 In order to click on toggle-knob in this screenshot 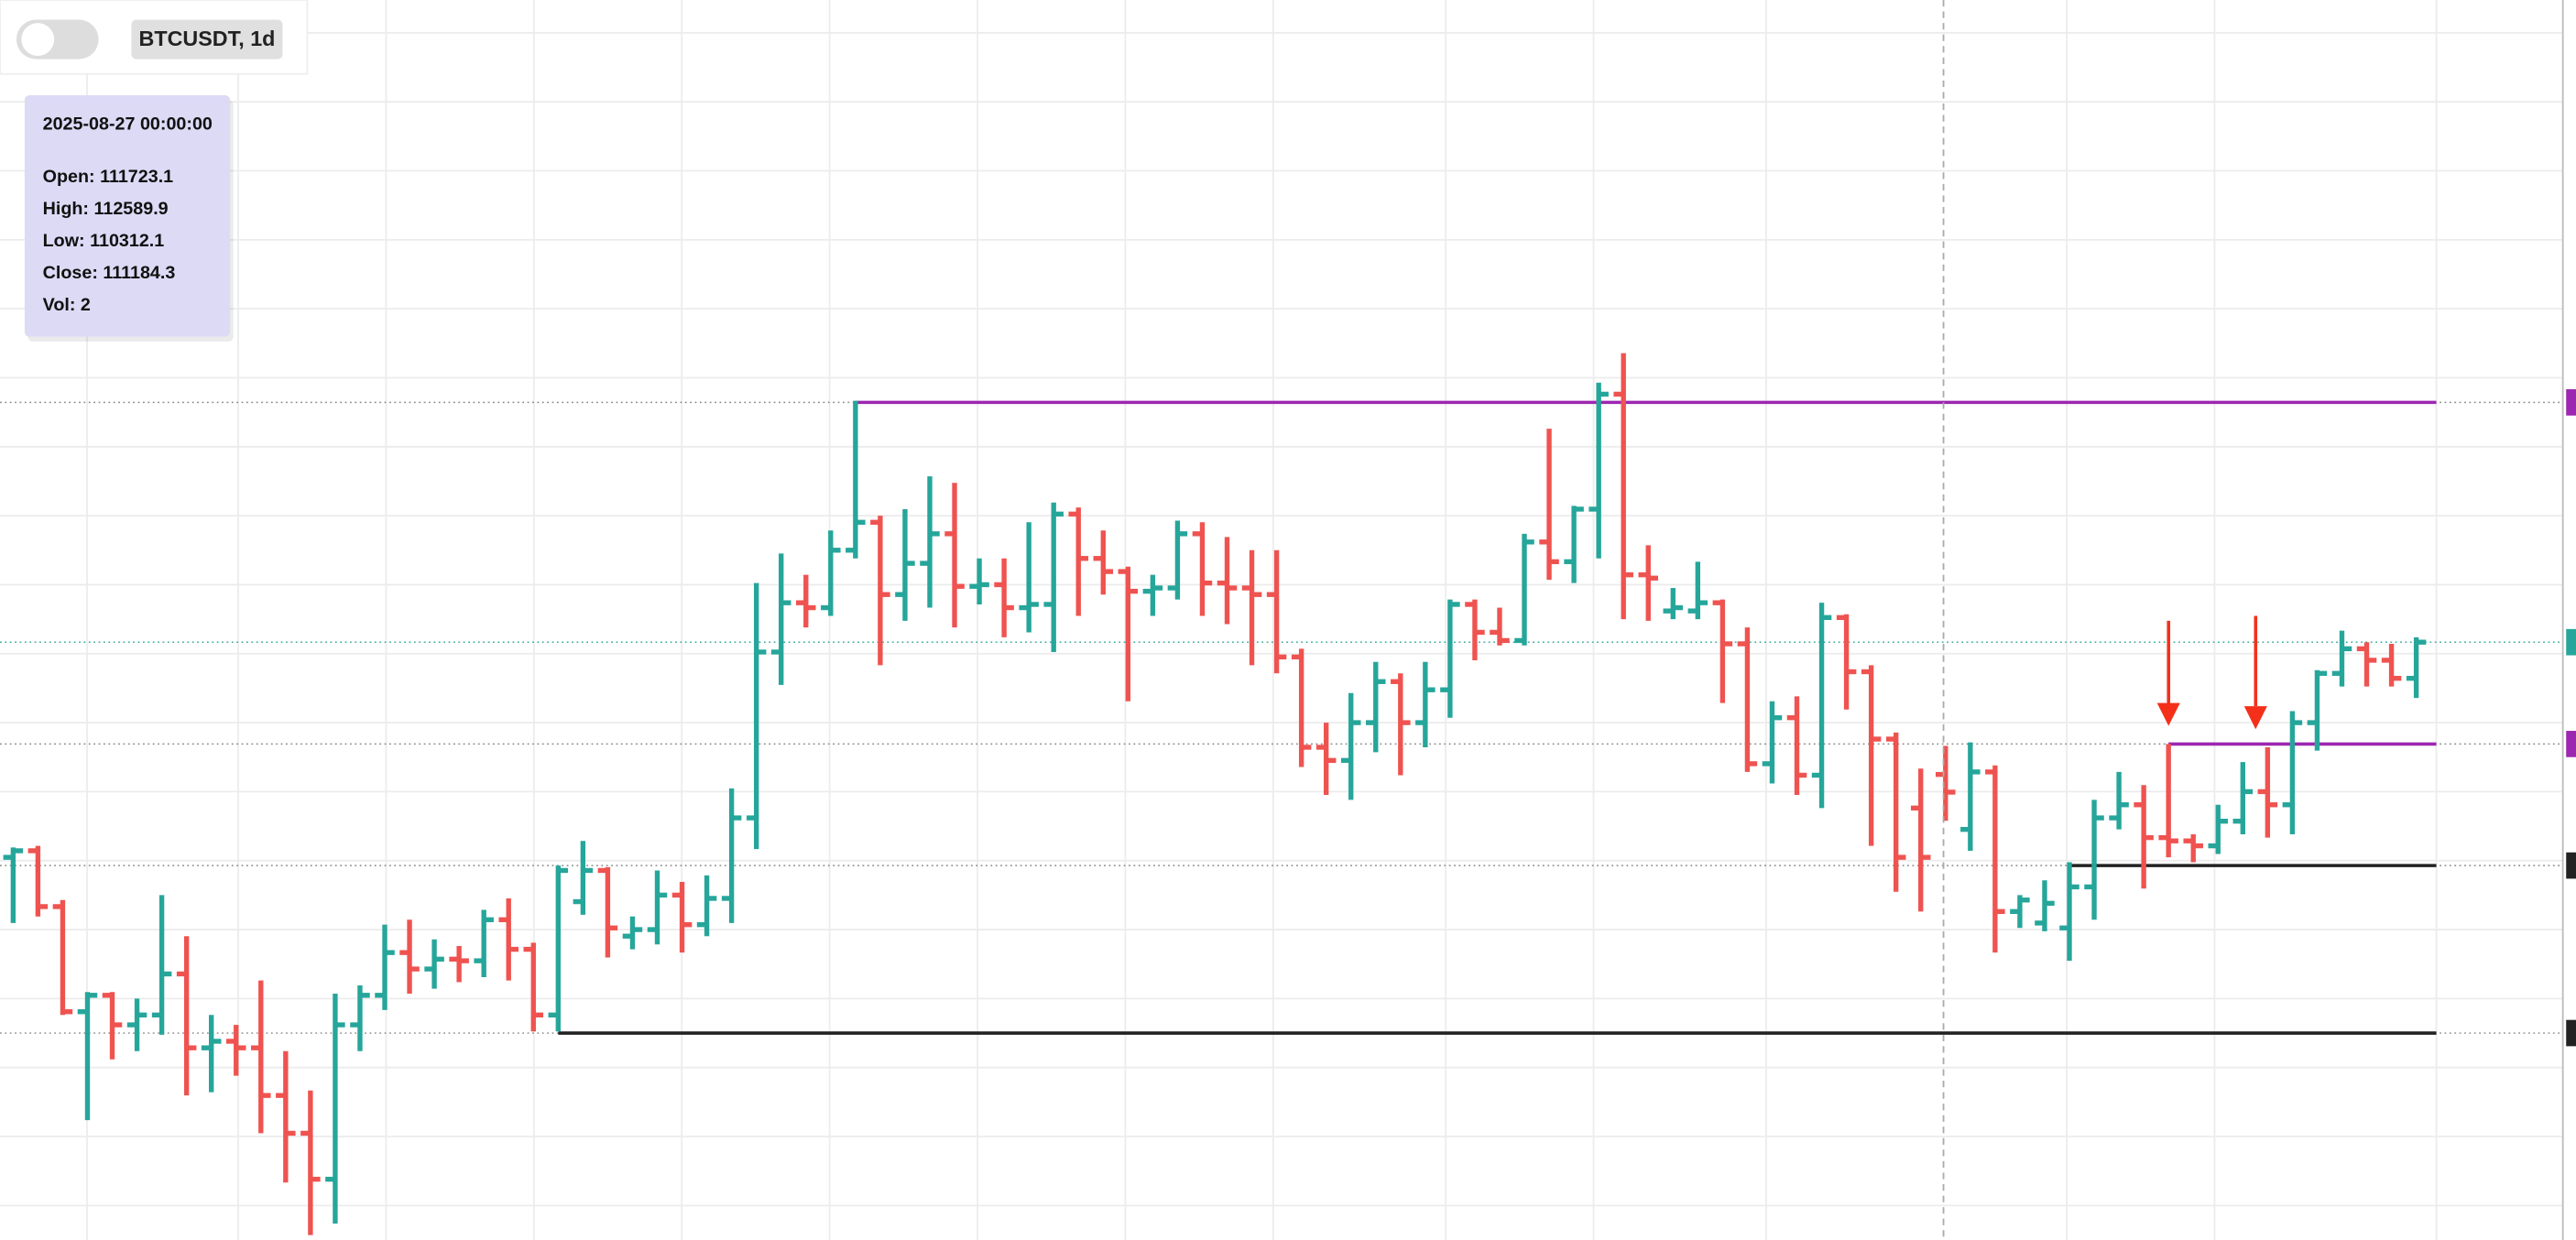, I will do `click(38, 39)`.